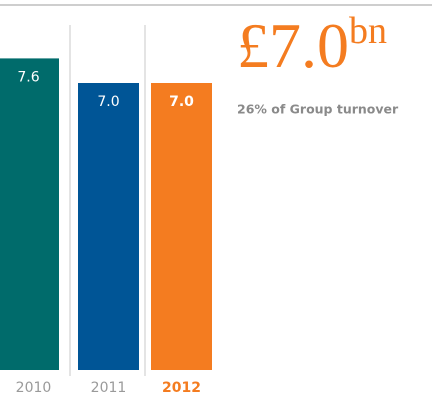 The image size is (432, 407). What do you see at coordinates (28, 77) in the screenshot?
I see `value-label: 7.6` at bounding box center [28, 77].